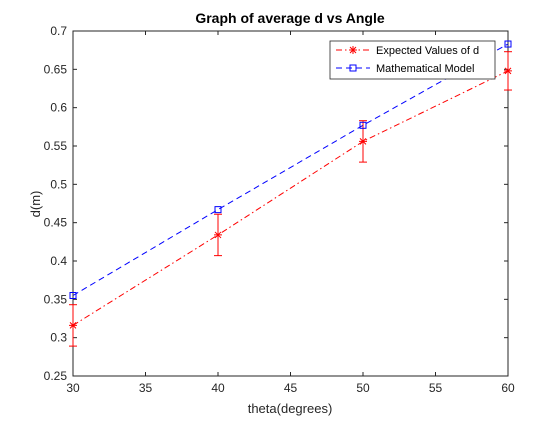  Describe the element at coordinates (353, 68) in the screenshot. I see `legend-square-marker` at that location.